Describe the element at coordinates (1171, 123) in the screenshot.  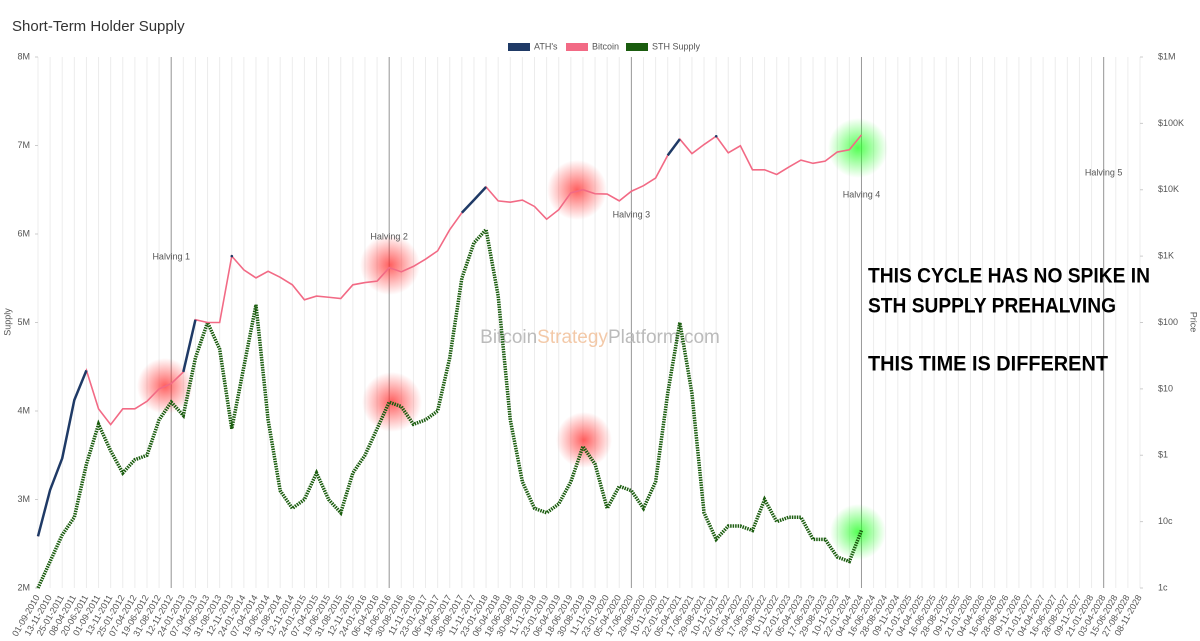
I see `y2-tick-label: $100K` at that location.